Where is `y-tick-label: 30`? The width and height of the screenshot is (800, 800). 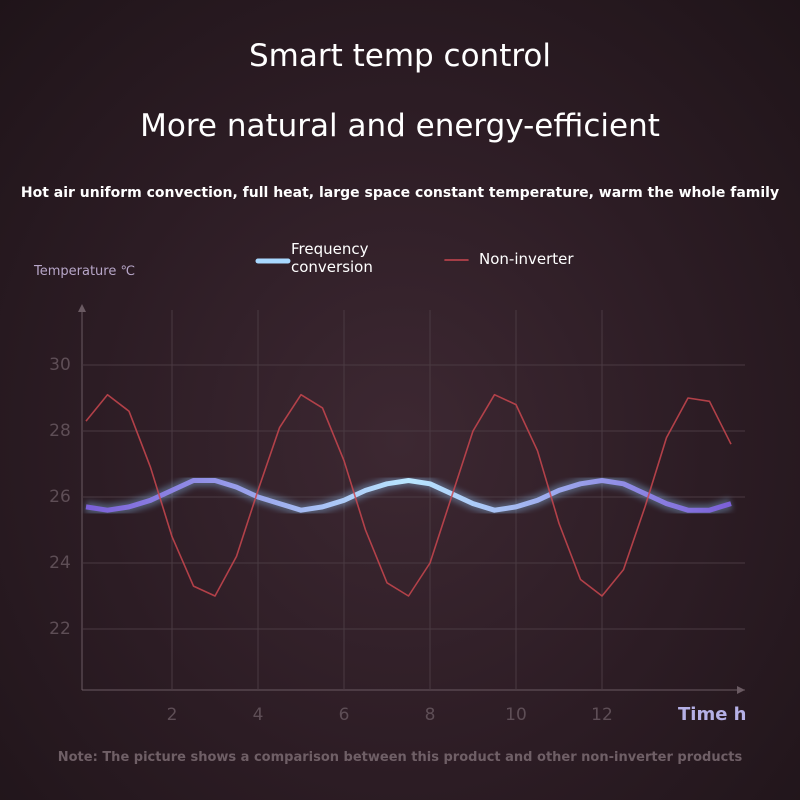 y-tick-label: 30 is located at coordinates (60, 365).